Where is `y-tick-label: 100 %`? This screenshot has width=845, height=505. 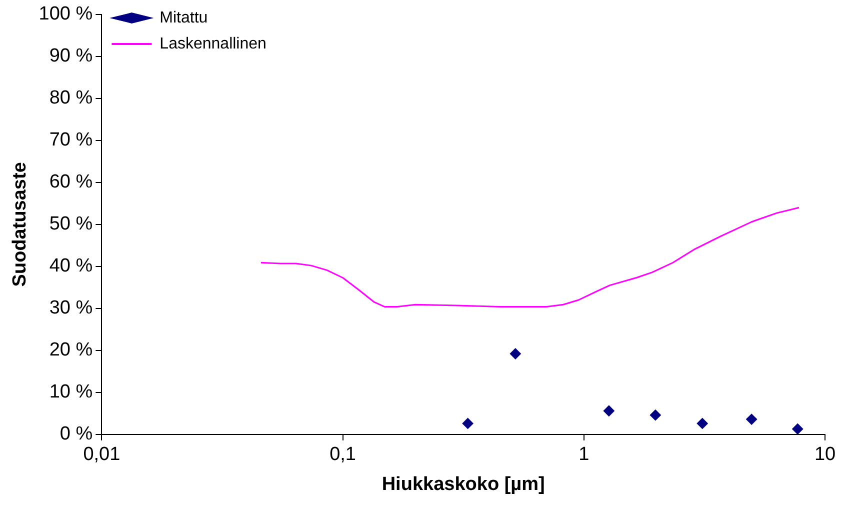 y-tick-label: 100 % is located at coordinates (65, 14).